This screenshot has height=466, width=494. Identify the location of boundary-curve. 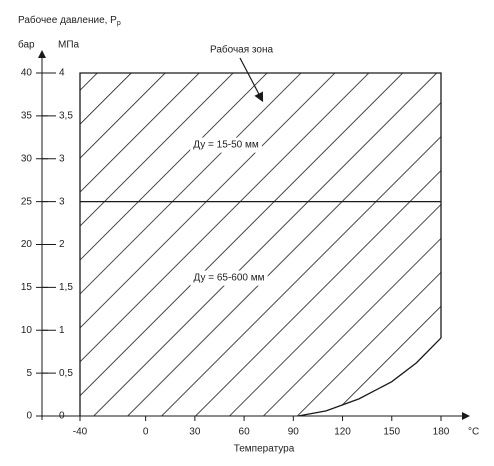
(370, 377).